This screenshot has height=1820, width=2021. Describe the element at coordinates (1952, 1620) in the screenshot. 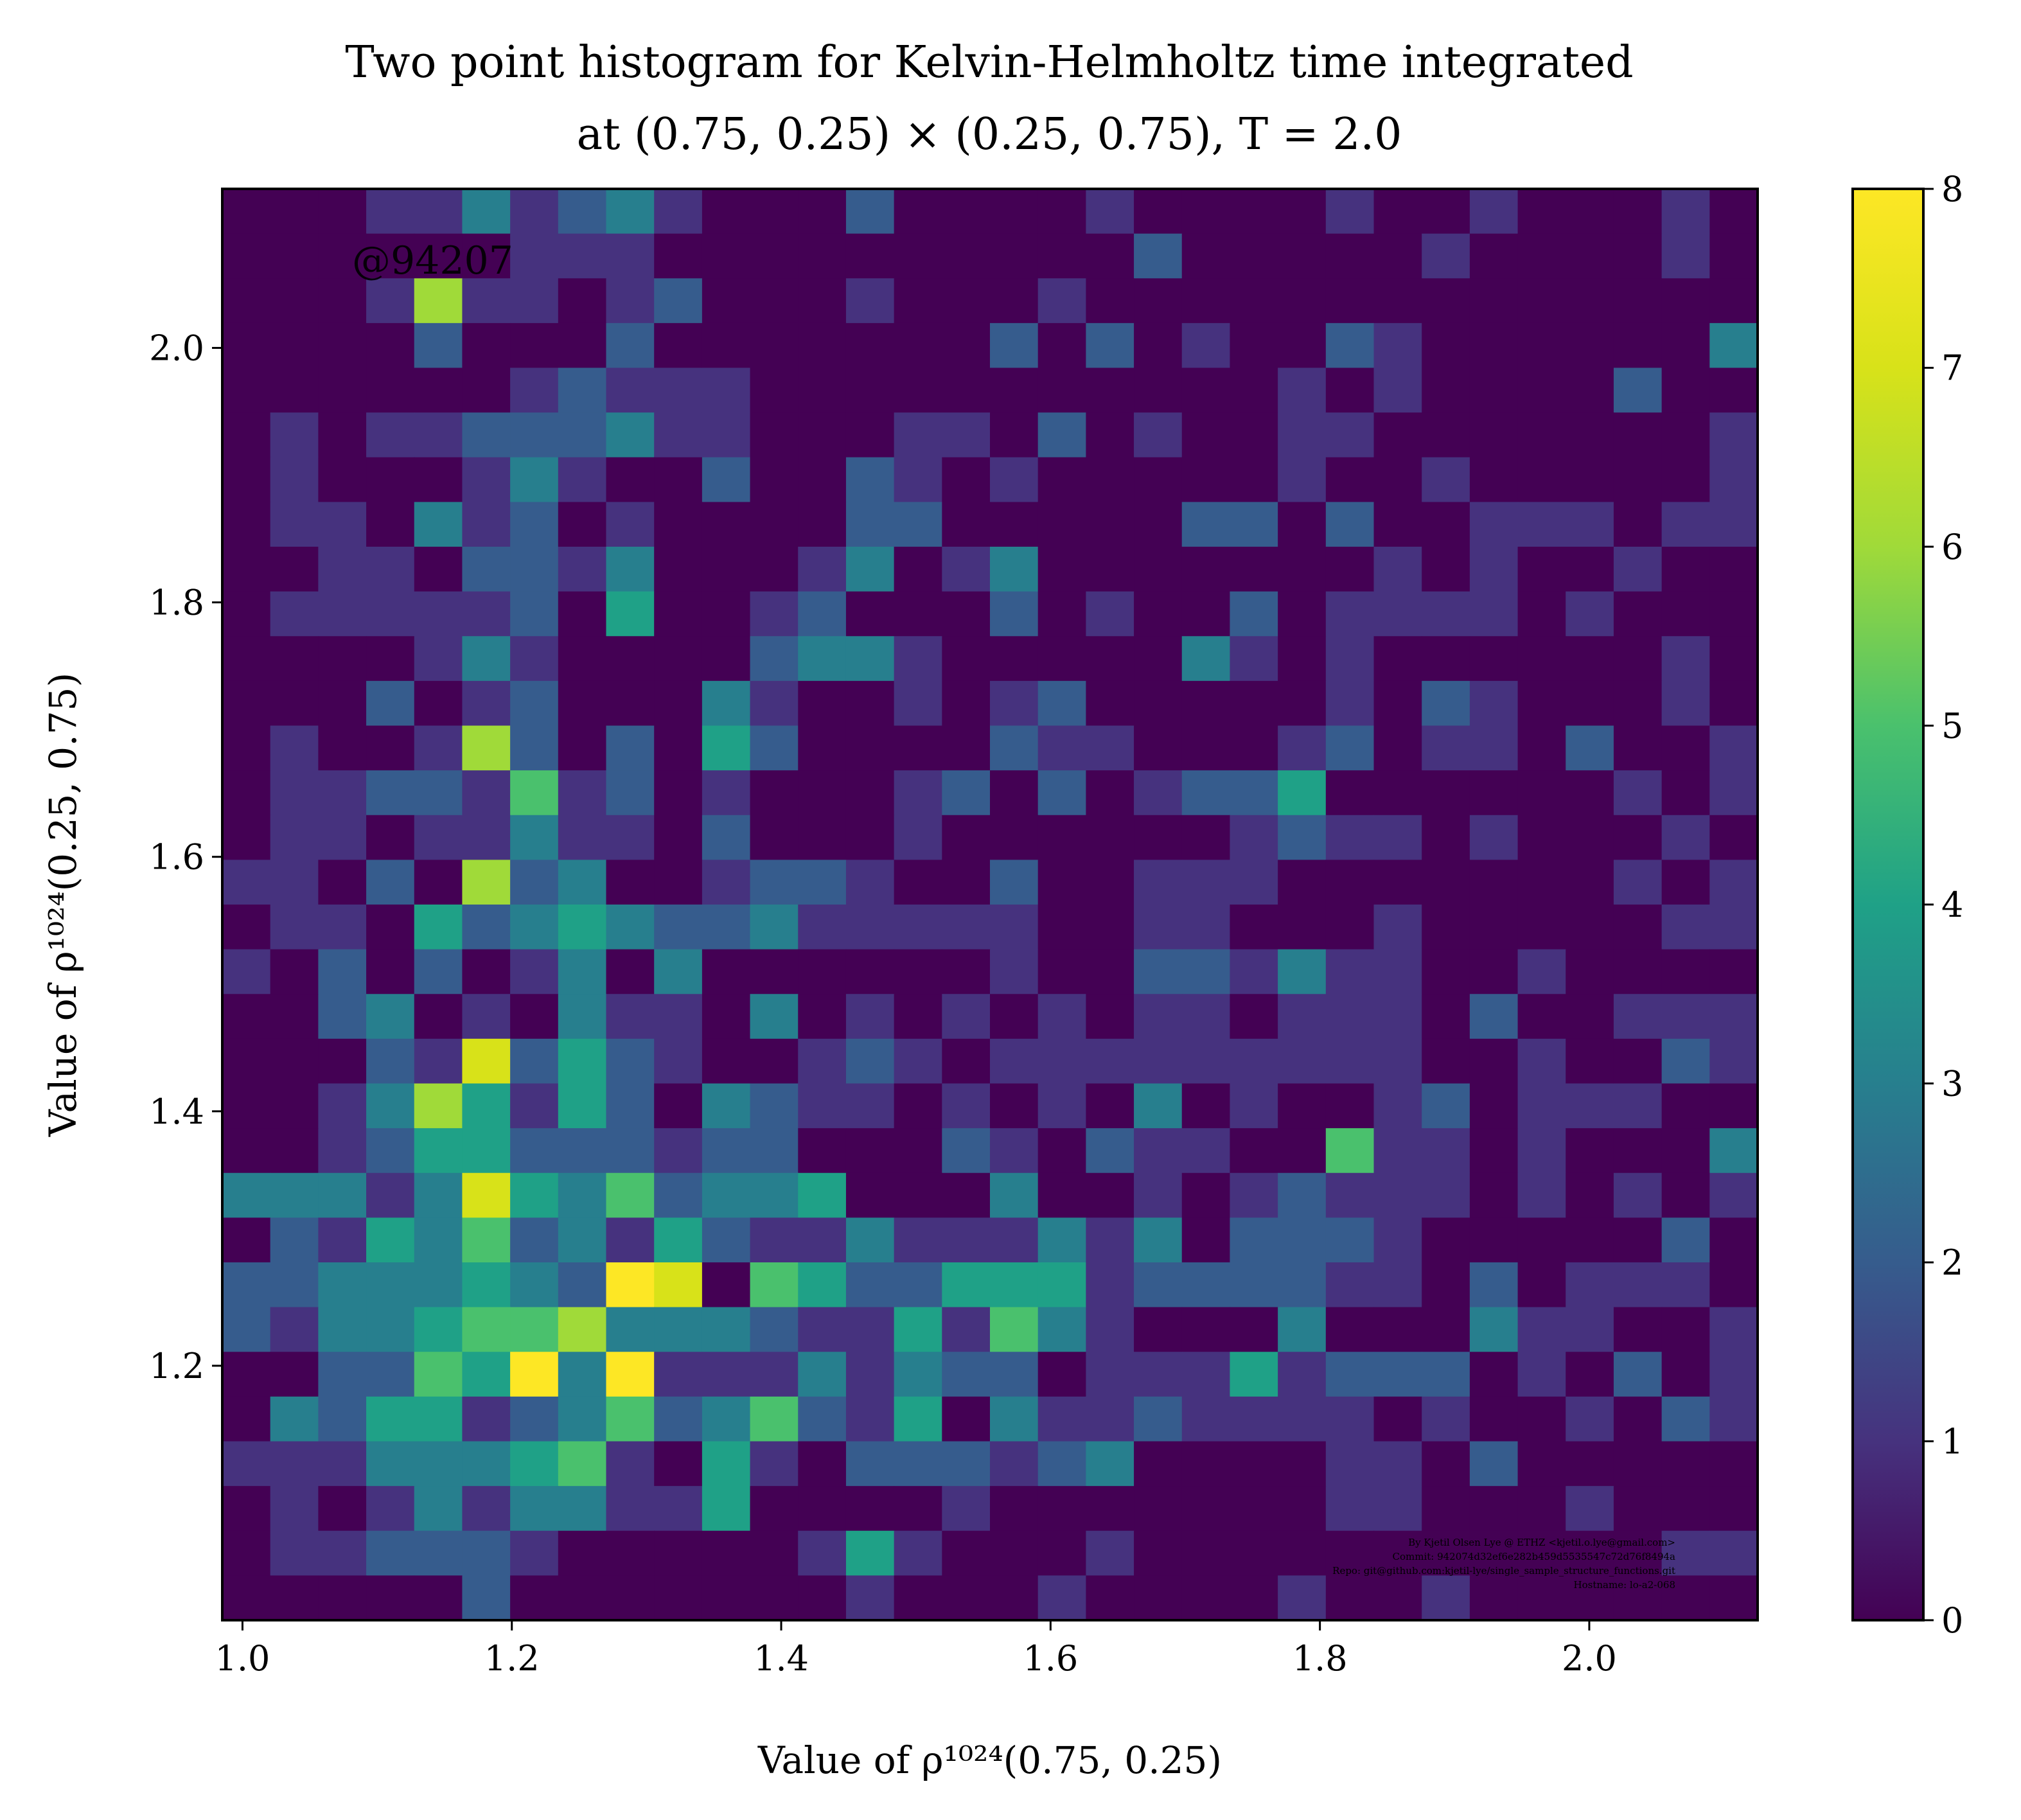

I see `colorbar-tick-label: 0` at that location.